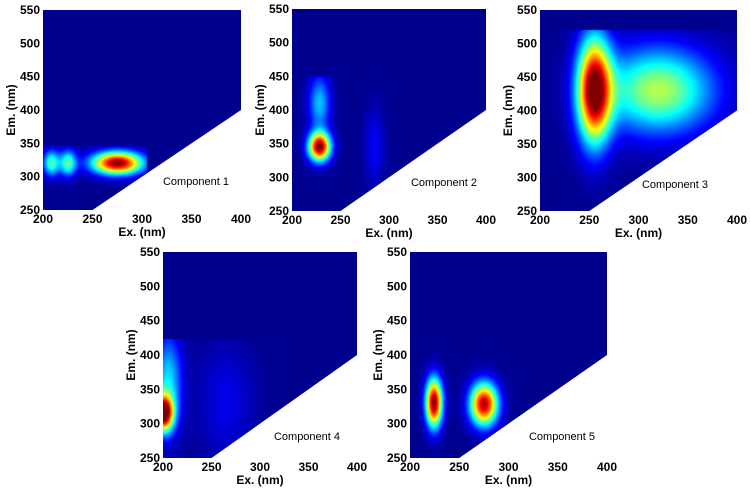 This screenshot has height=498, width=750. I want to click on component-label: Component 3, so click(675, 185).